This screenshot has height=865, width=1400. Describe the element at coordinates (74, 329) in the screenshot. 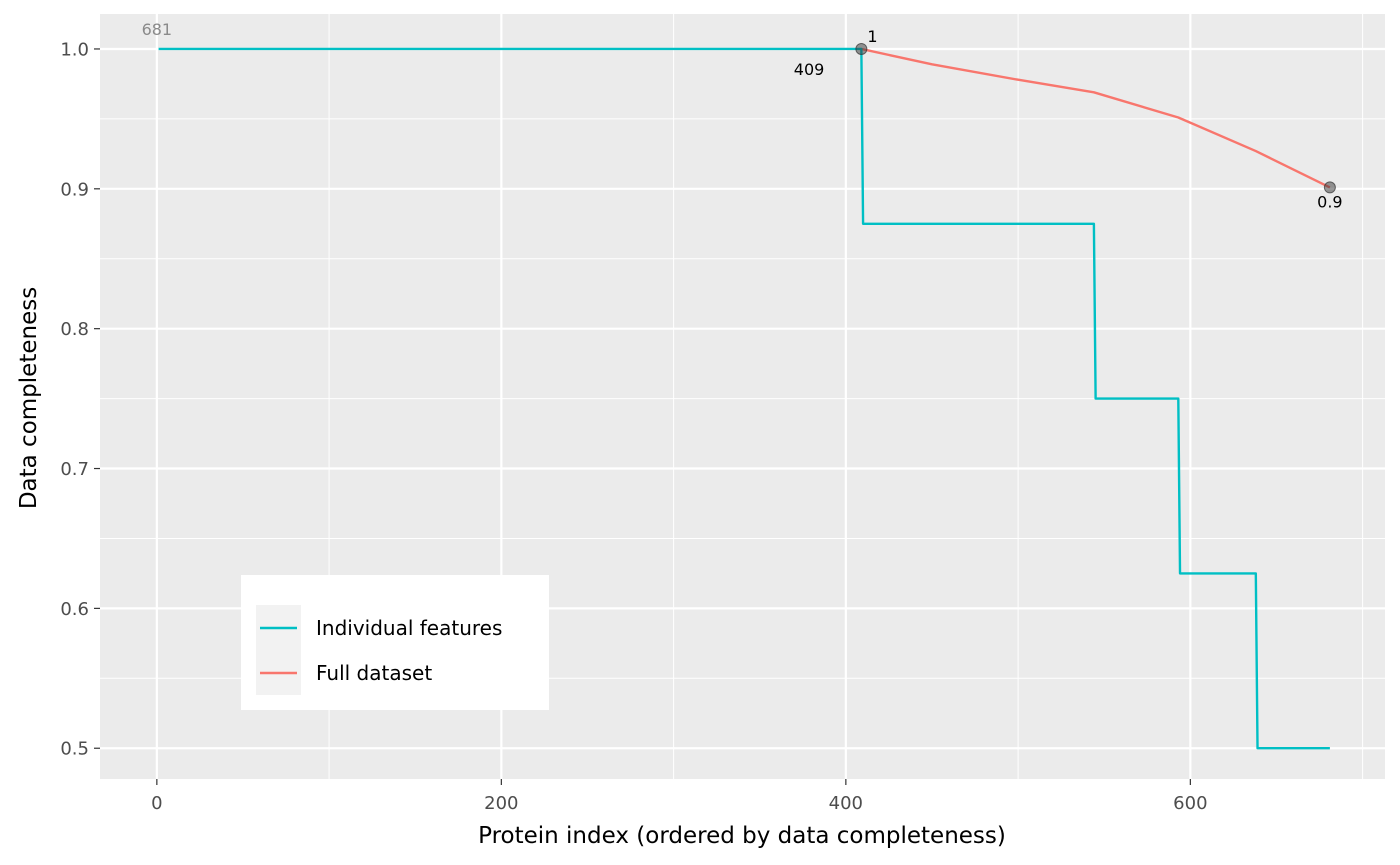

I see `y-tick-label: 0.8` at that location.